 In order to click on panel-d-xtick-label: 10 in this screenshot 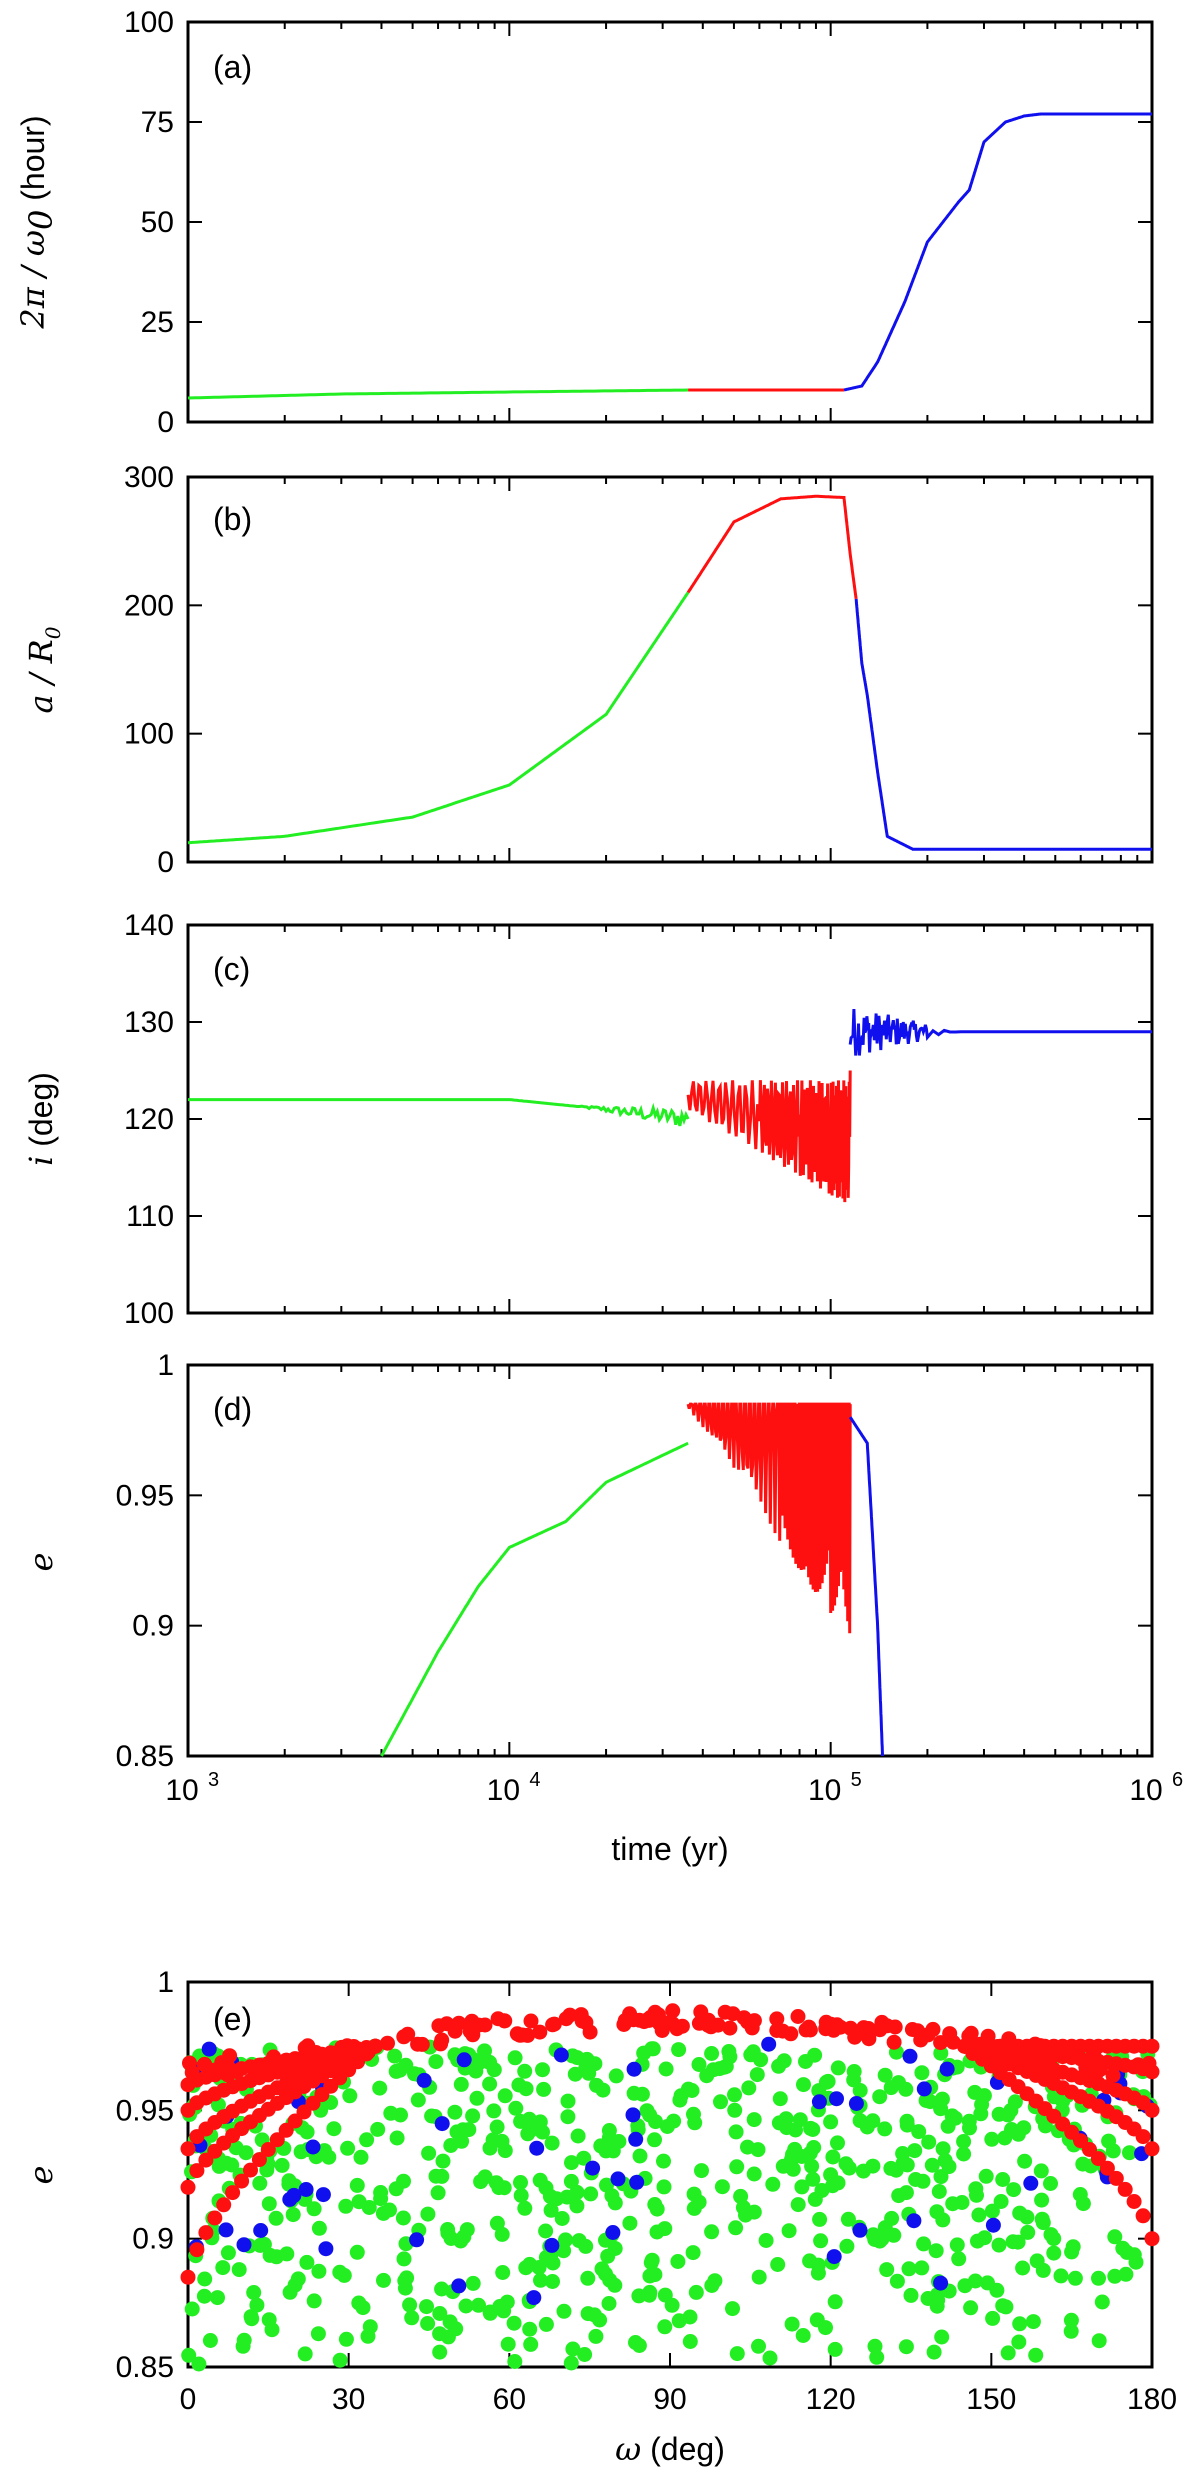, I will do `click(824, 1790)`.